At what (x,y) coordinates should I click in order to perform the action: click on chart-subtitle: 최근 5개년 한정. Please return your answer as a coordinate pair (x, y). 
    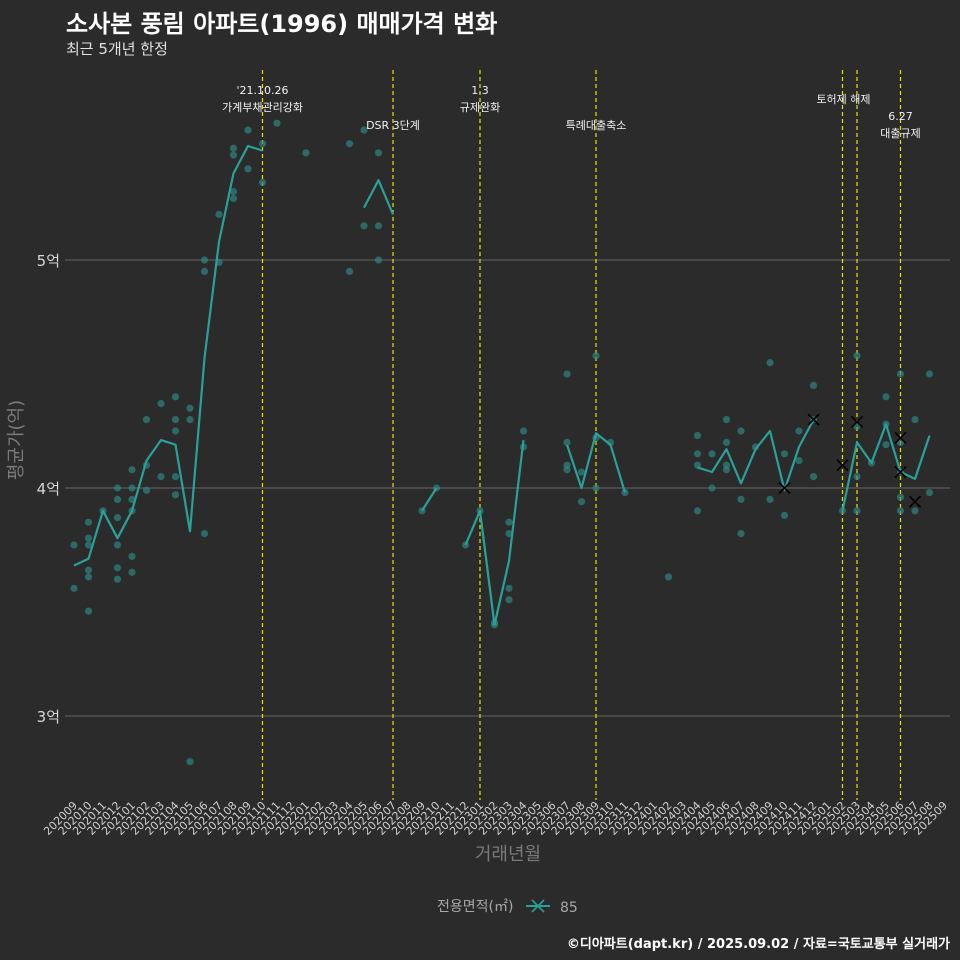
    Looking at the image, I should click on (117, 49).